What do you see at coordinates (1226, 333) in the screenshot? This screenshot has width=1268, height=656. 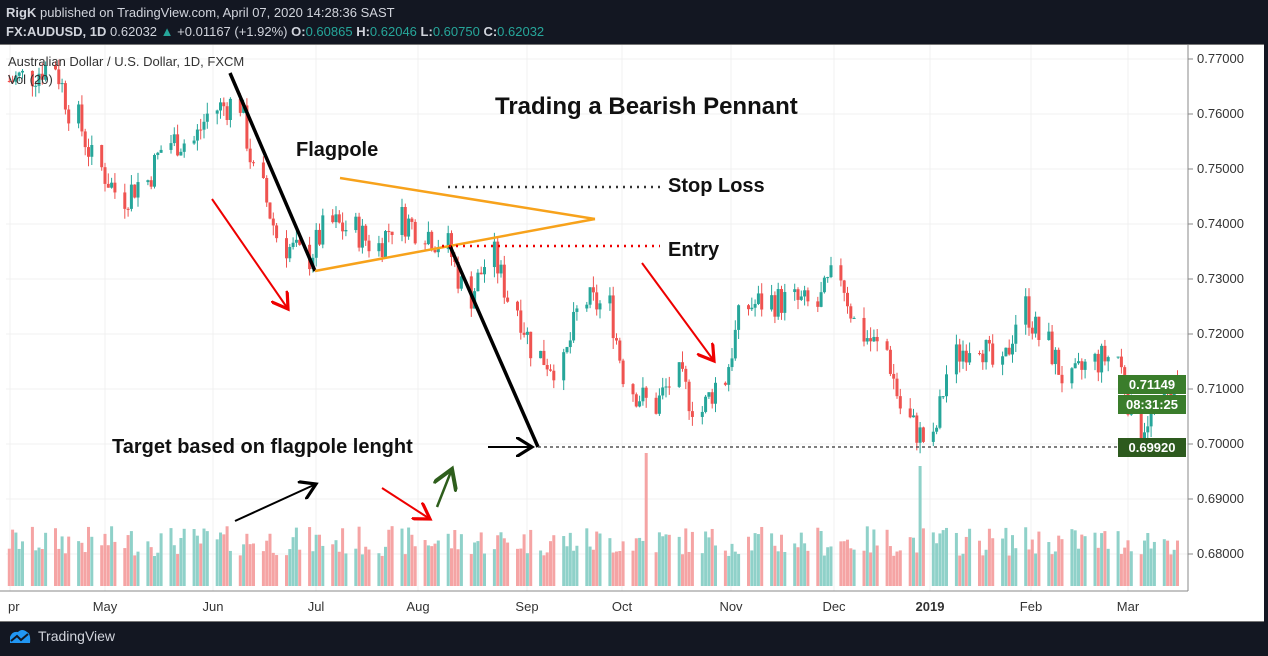 I see `price-axis` at bounding box center [1226, 333].